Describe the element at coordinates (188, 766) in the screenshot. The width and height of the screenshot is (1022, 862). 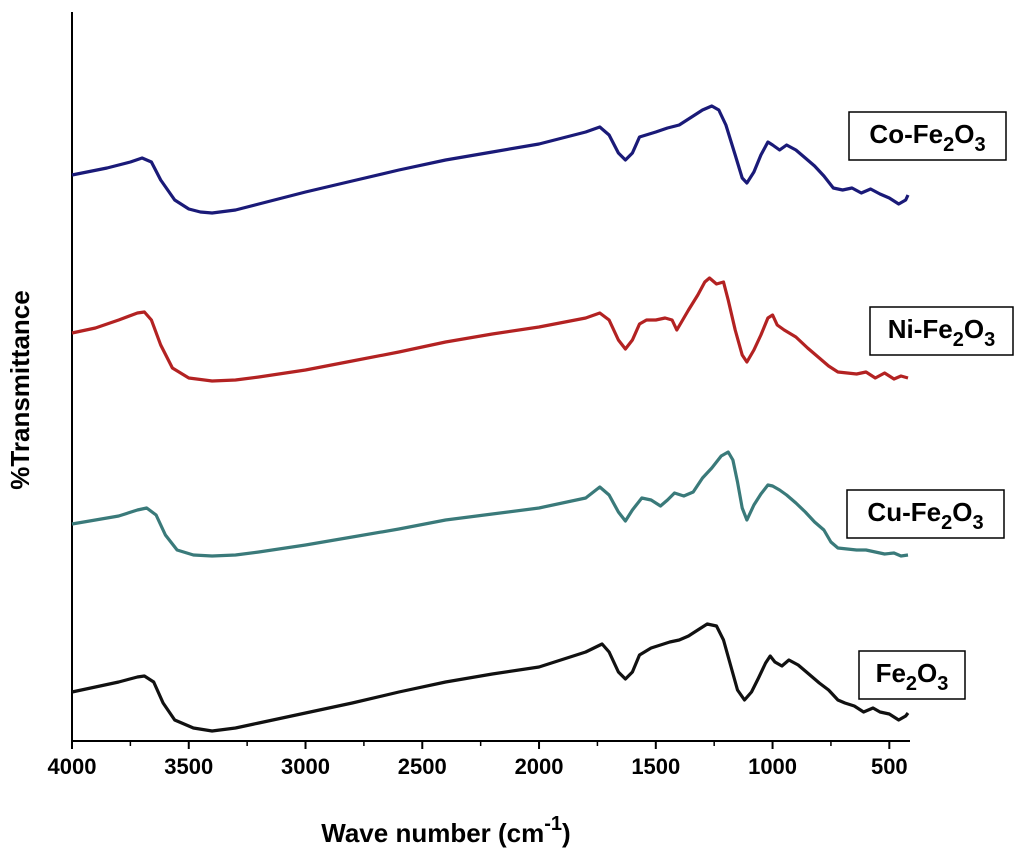
I see `x-tick-label: 3500` at that location.